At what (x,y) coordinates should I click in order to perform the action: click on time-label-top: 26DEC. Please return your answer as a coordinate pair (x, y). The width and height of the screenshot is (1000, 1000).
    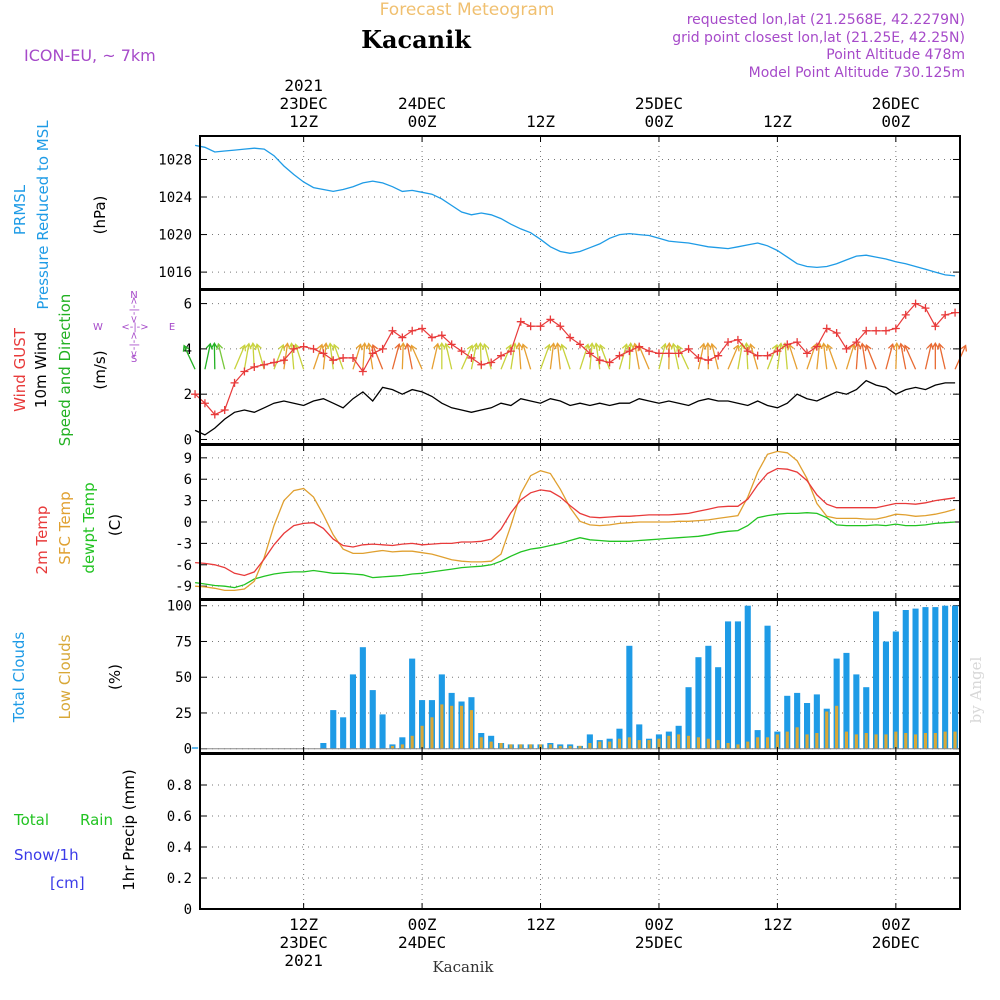
    Looking at the image, I should click on (896, 103).